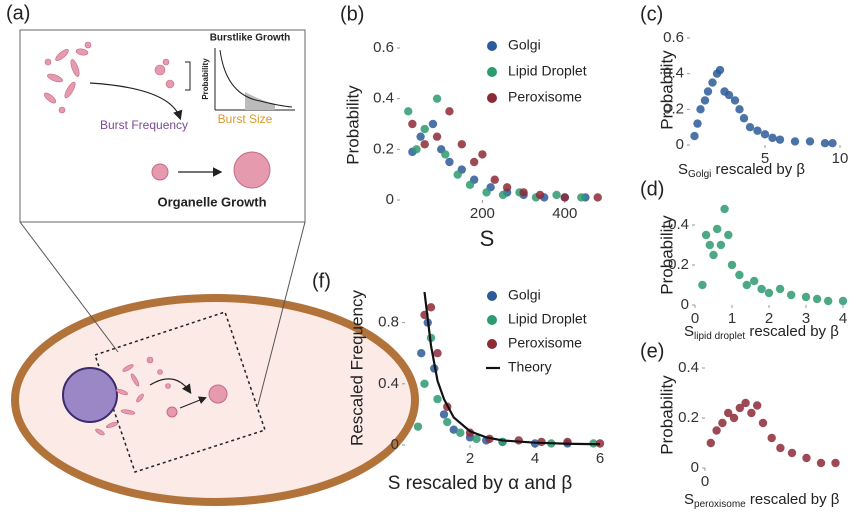  I want to click on x-axis-label: SGolgi rescaled by β, so click(741, 170).